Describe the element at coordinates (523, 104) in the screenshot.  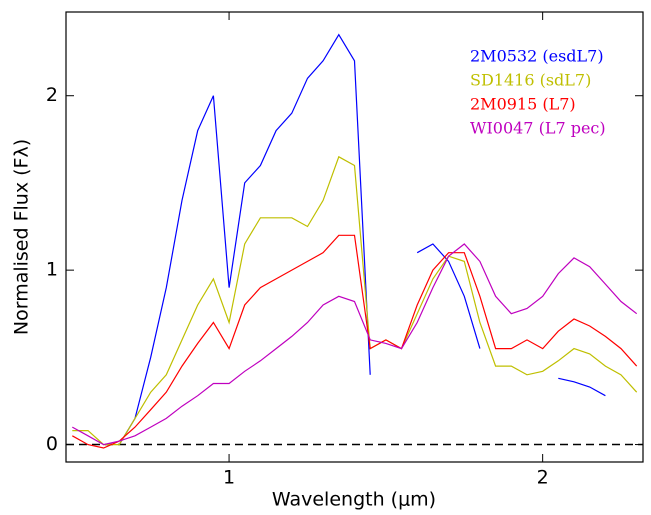
I see `legend-entry: 2M0915 (L7)` at that location.